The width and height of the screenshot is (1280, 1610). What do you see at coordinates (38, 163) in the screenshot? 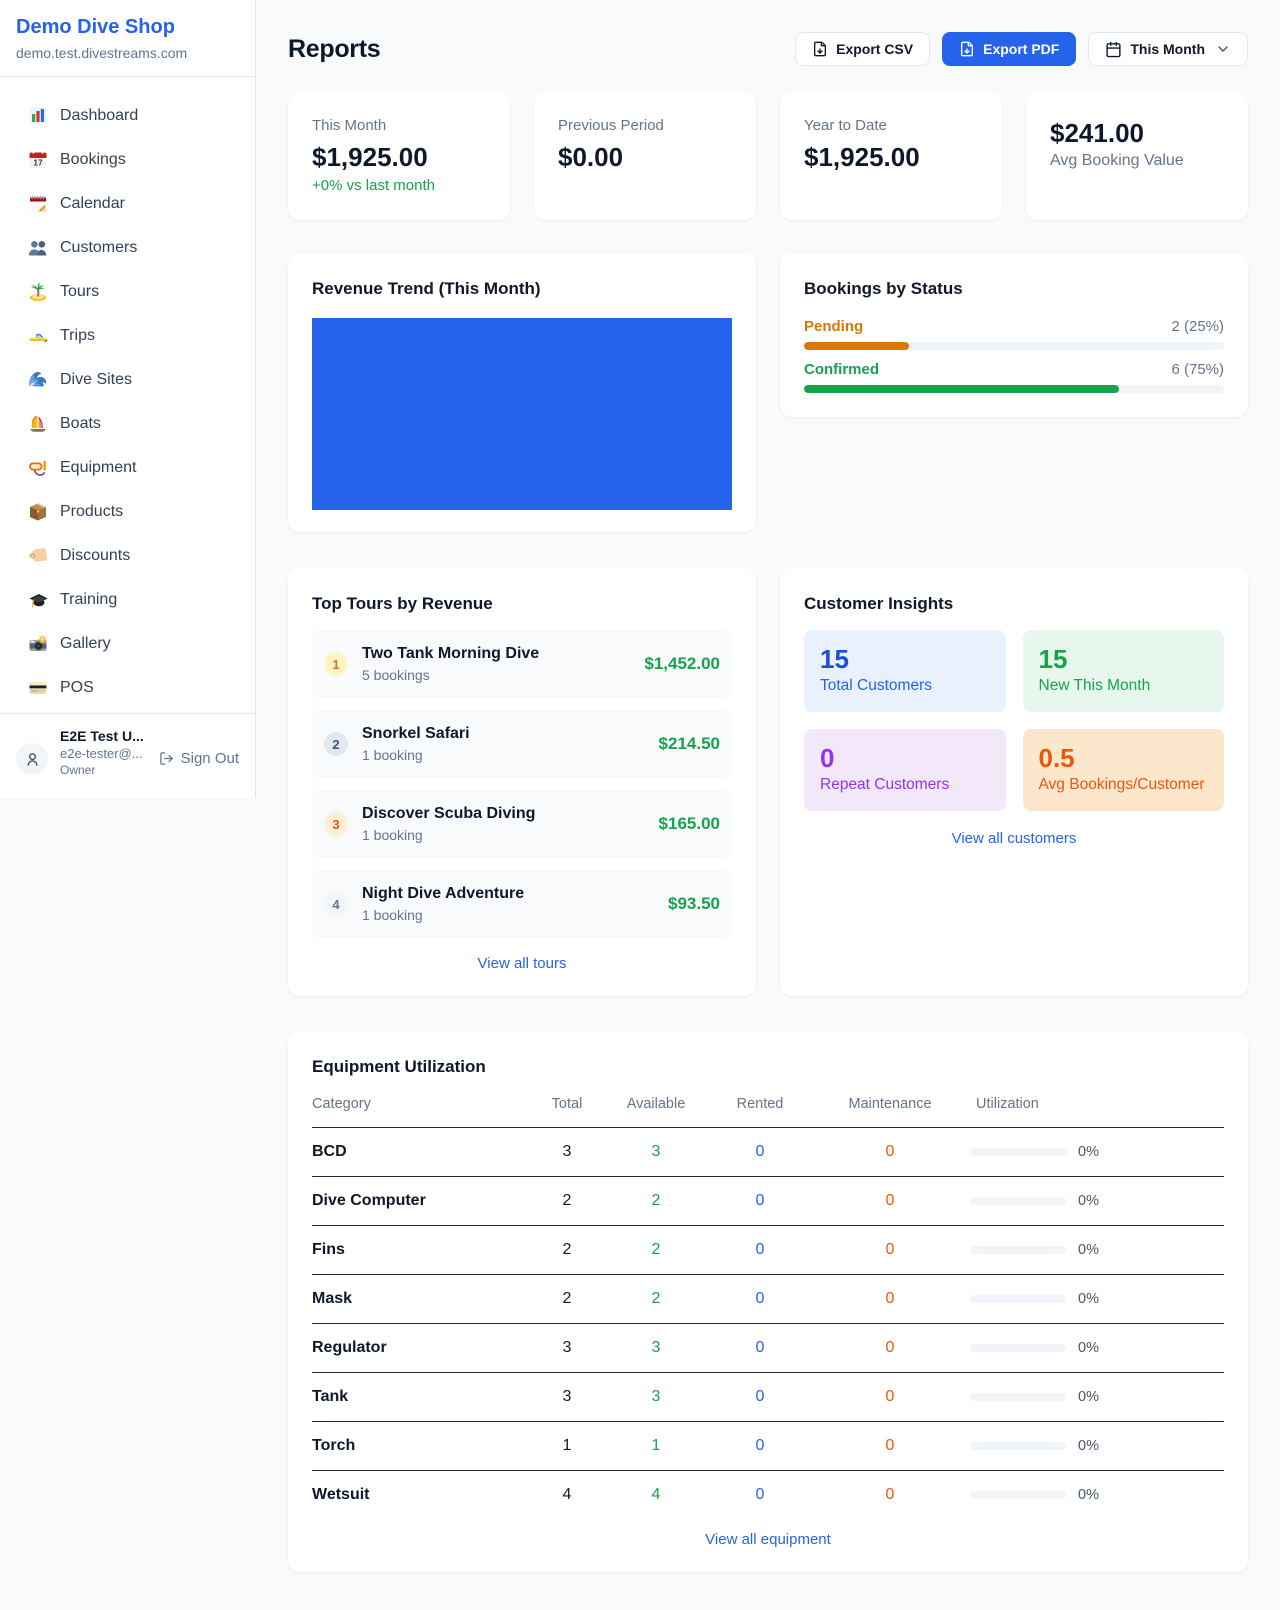
I see `svg-text: 17` at bounding box center [38, 163].